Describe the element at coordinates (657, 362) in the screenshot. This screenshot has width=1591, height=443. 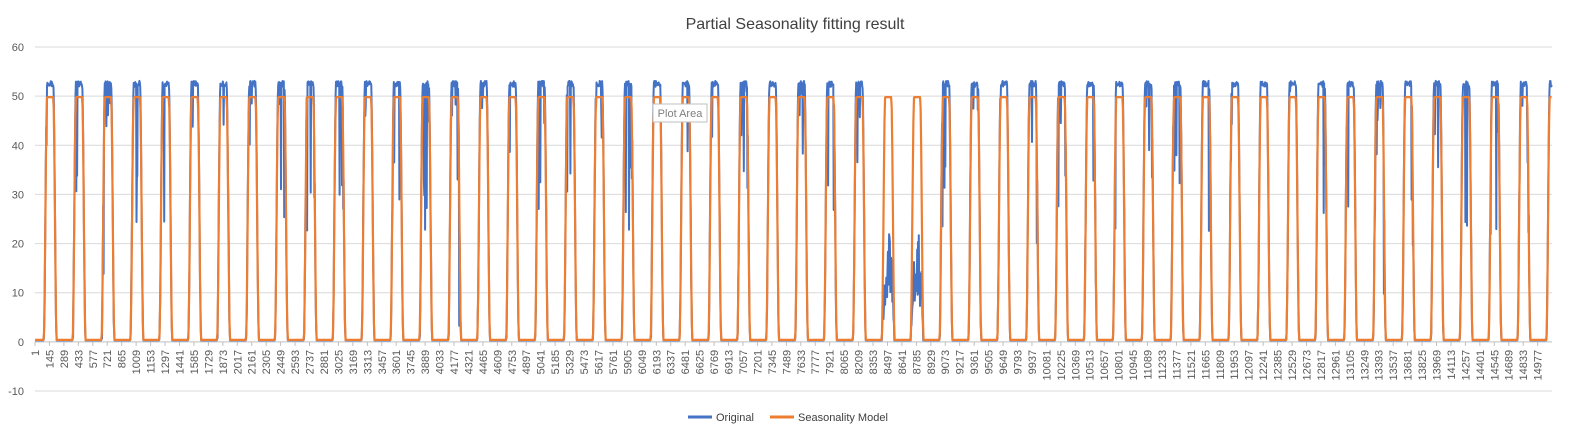
I see `x-tick-label: 6193` at that location.